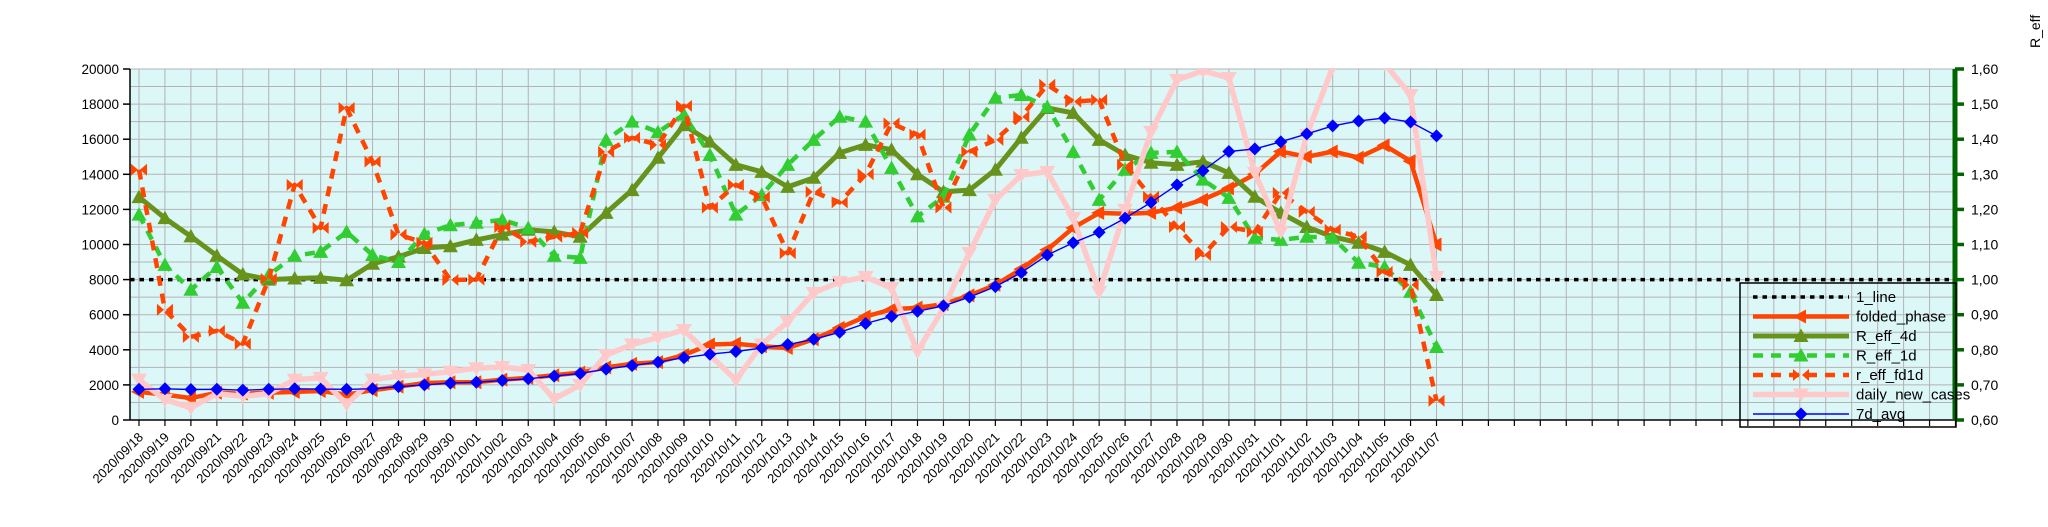 This screenshot has width=2048, height=527. Describe the element at coordinates (104, 280) in the screenshot. I see `y-left-tick-label: 8000` at that location.